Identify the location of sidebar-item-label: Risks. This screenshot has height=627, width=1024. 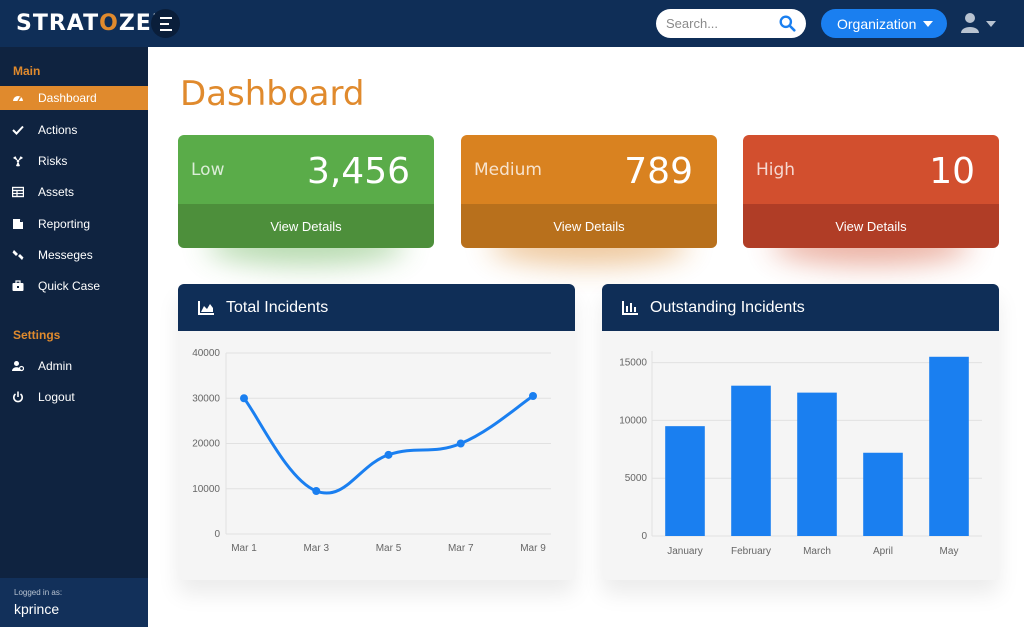
(53, 161).